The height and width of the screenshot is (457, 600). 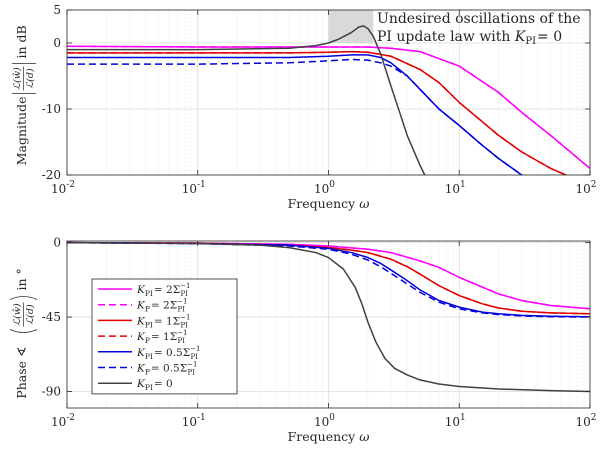 I want to click on y-tick-label: 0, so click(x=57, y=243).